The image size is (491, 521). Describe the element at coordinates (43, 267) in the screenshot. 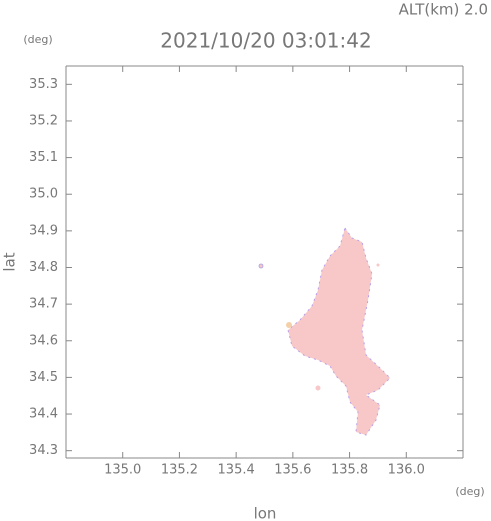

I see `y-tick-label: 34.8` at that location.